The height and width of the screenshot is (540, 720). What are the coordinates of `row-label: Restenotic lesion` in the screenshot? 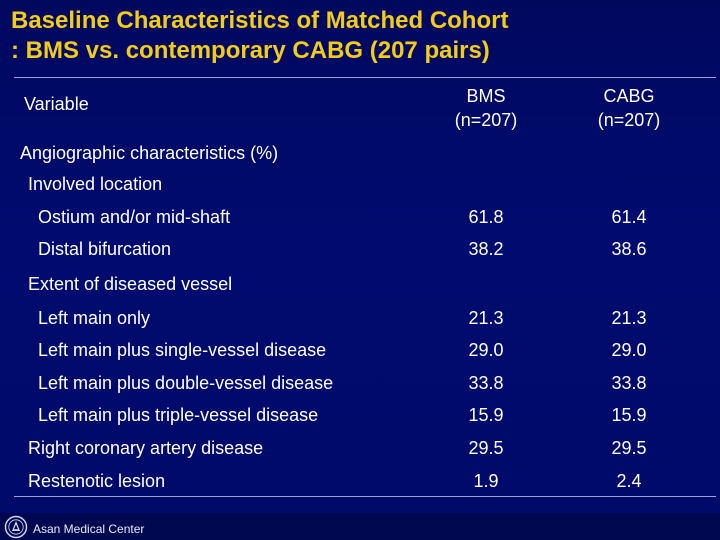 It's located at (97, 481).